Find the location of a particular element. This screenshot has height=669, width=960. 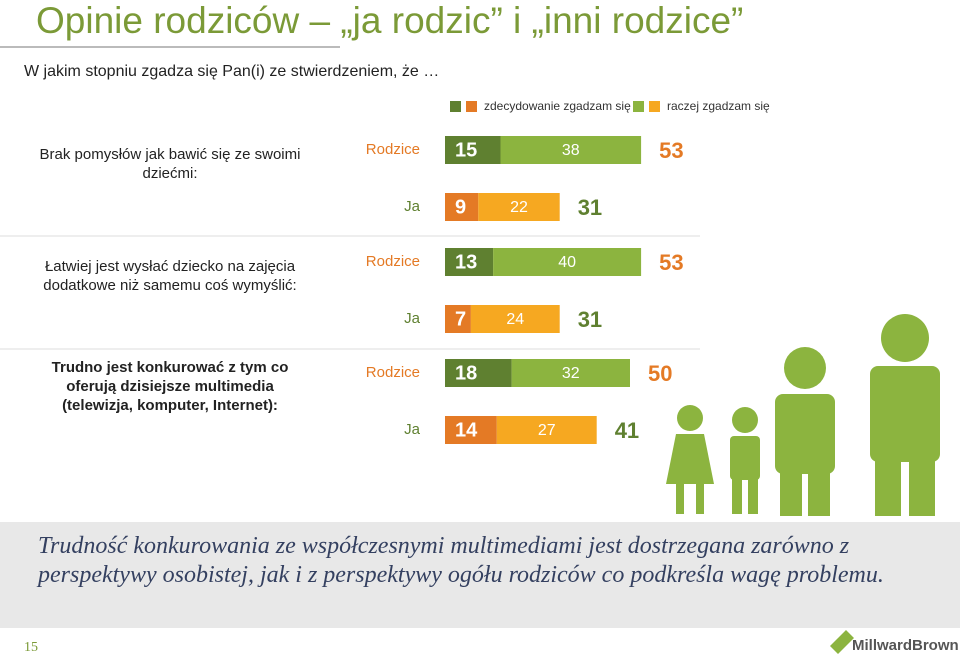

value-label: 40 is located at coordinates (567, 262).